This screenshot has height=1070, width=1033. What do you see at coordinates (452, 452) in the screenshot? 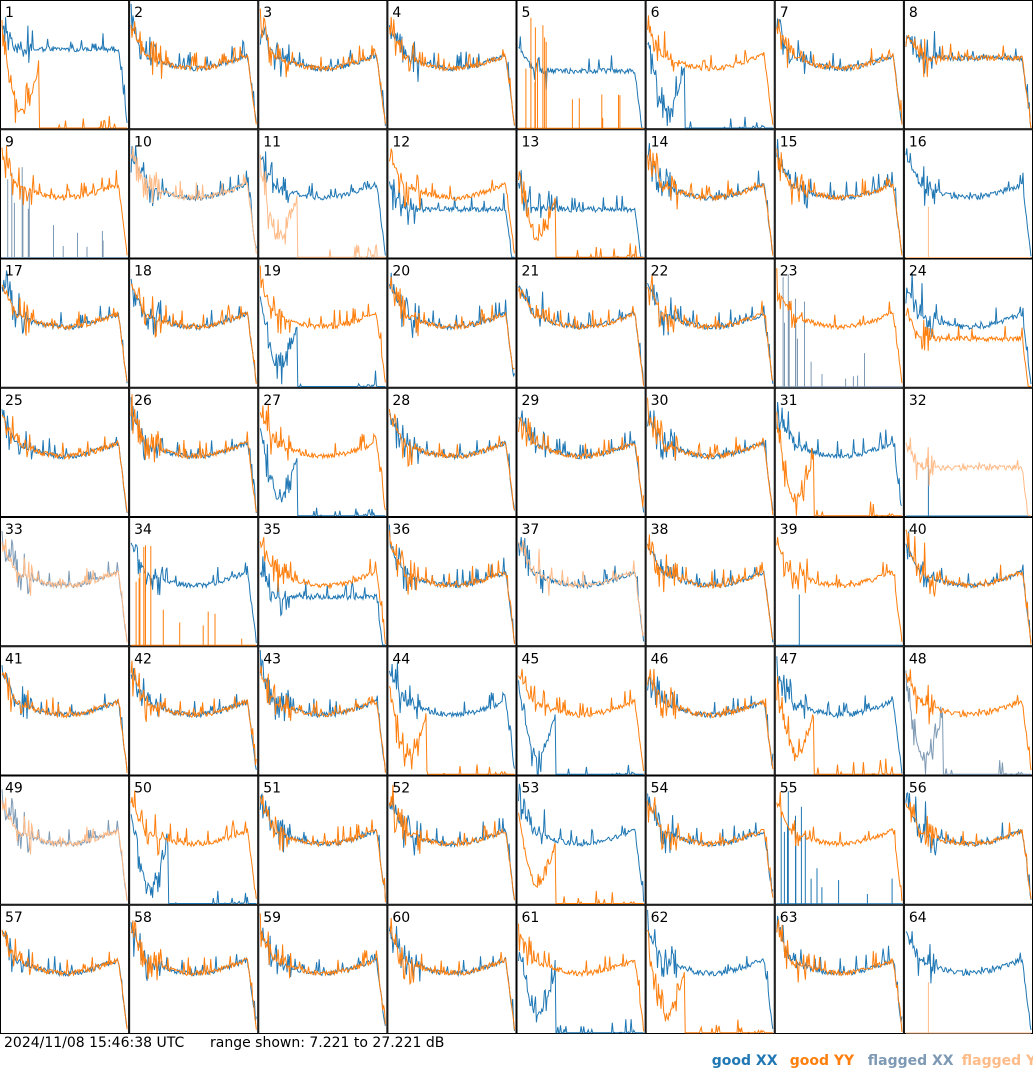
I see `panel-28: 28` at bounding box center [452, 452].